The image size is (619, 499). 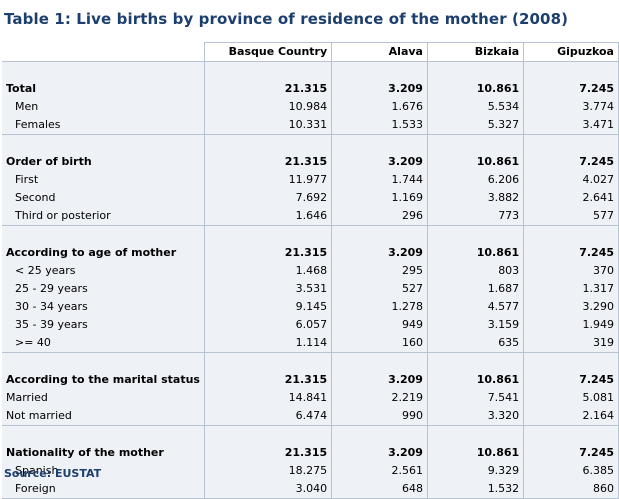 I want to click on section-row: Order of birth 21.315 3.209 10.861 7.245, so click(x=310, y=162).